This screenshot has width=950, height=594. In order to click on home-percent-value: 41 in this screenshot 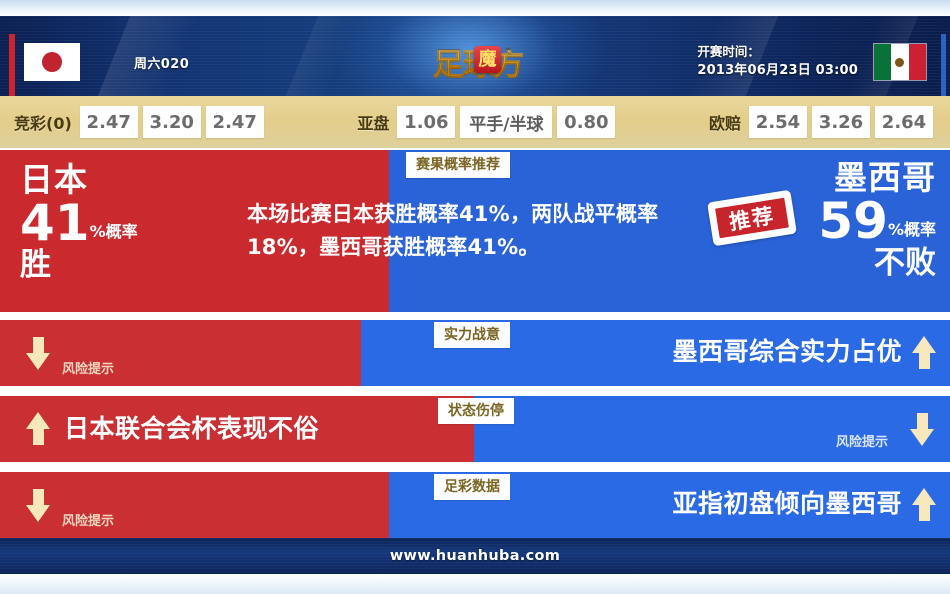, I will do `click(55, 223)`.